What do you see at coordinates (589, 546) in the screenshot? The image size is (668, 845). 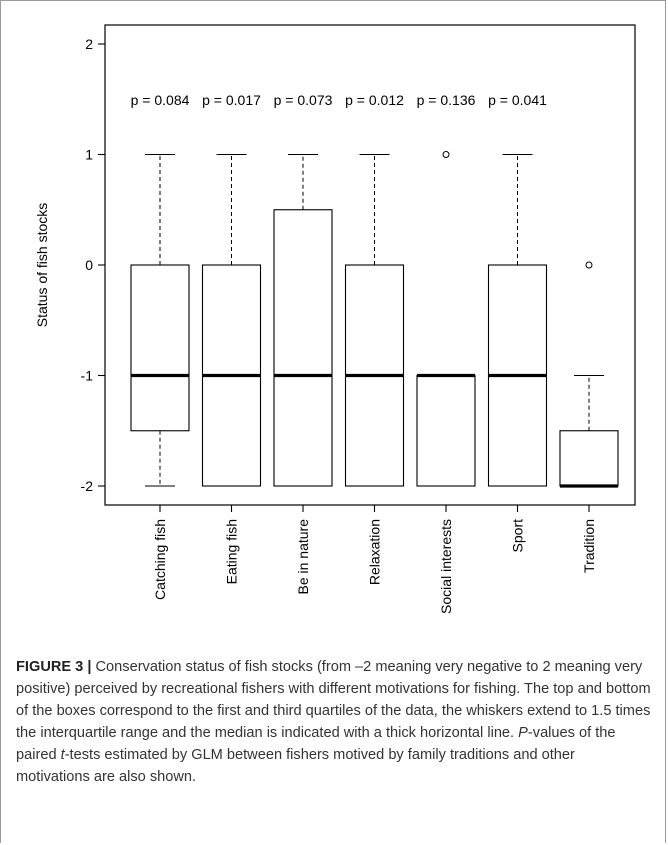 I see `x-tick-label: Tradition` at bounding box center [589, 546].